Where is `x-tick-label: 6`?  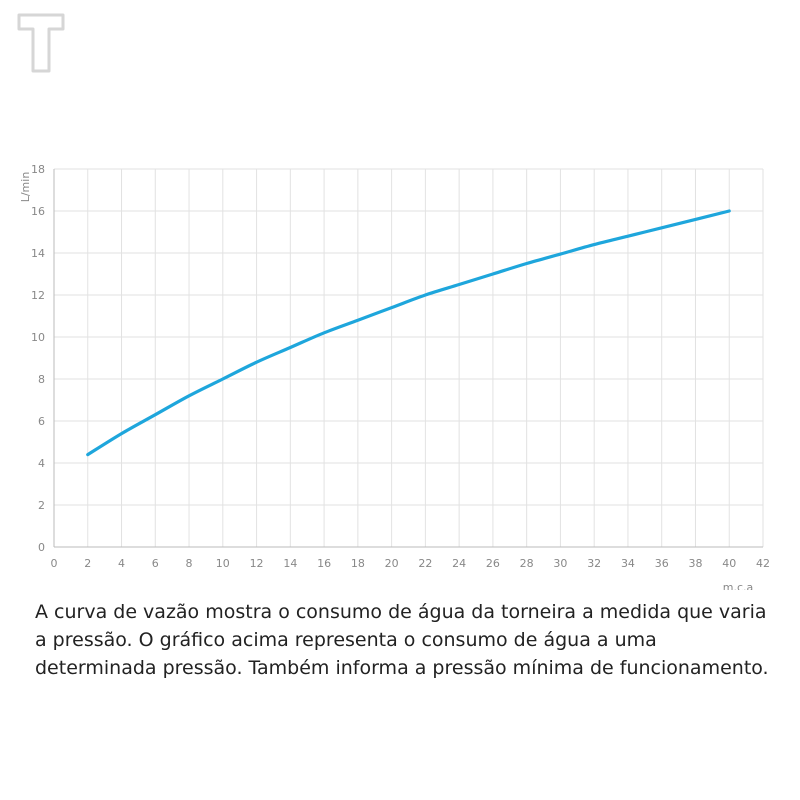
x-tick-label: 6 is located at coordinates (155, 563).